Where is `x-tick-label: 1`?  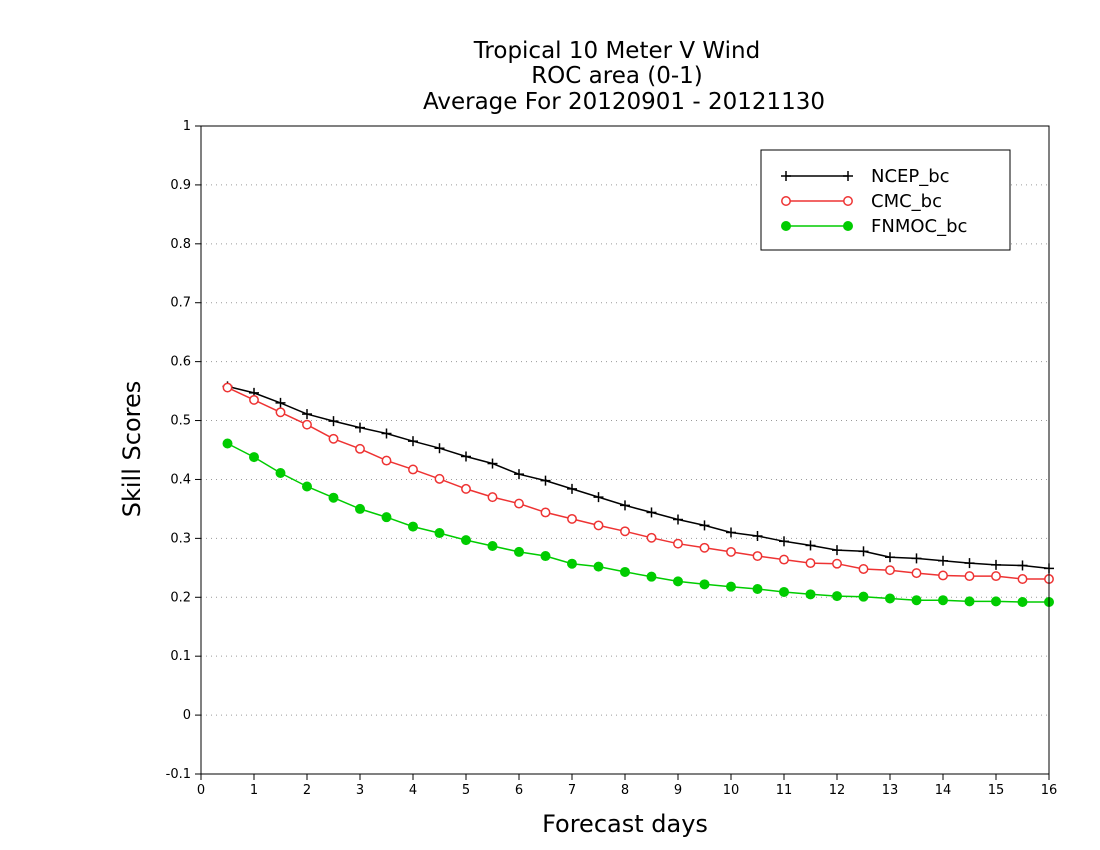 x-tick-label: 1 is located at coordinates (254, 790).